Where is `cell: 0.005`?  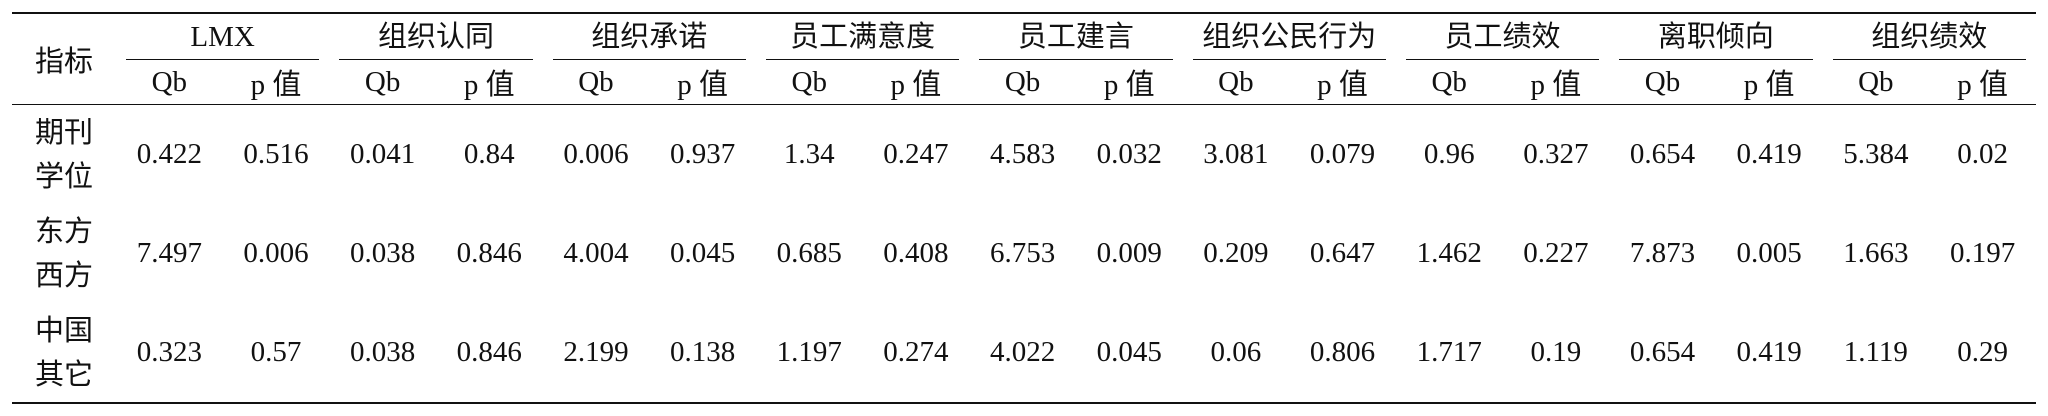 cell: 0.005 is located at coordinates (1769, 253).